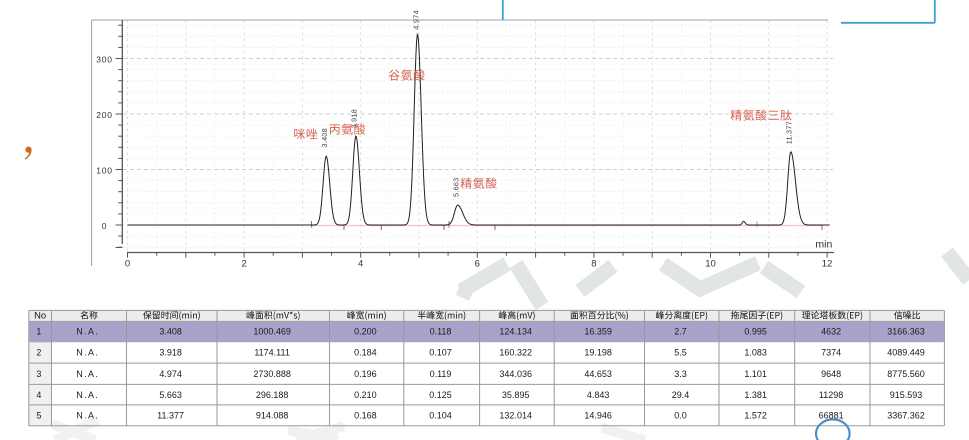 Image resolution: width=969 pixels, height=440 pixels. What do you see at coordinates (906, 332) in the screenshot?
I see `svg-text: 3166.363` at bounding box center [906, 332].